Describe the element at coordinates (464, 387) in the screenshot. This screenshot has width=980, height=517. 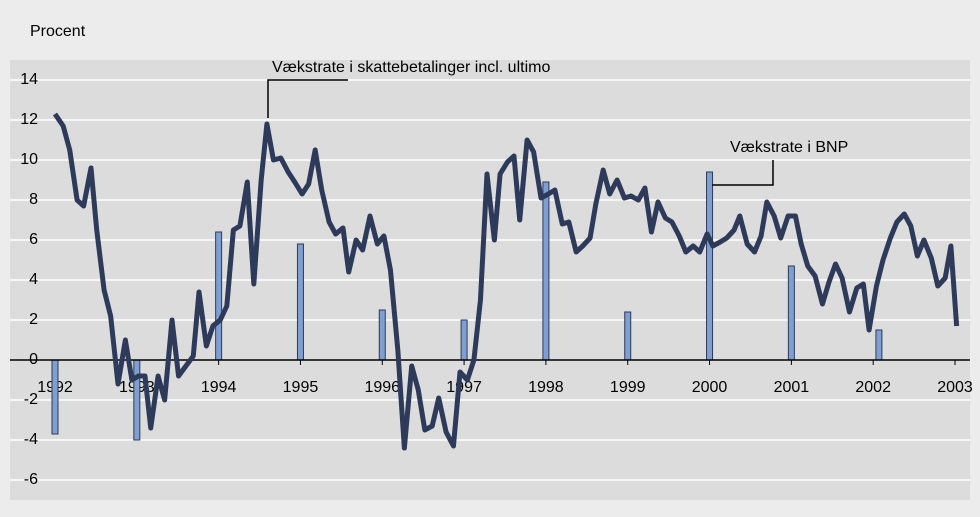
I see `x-tick-label: 1997` at that location.